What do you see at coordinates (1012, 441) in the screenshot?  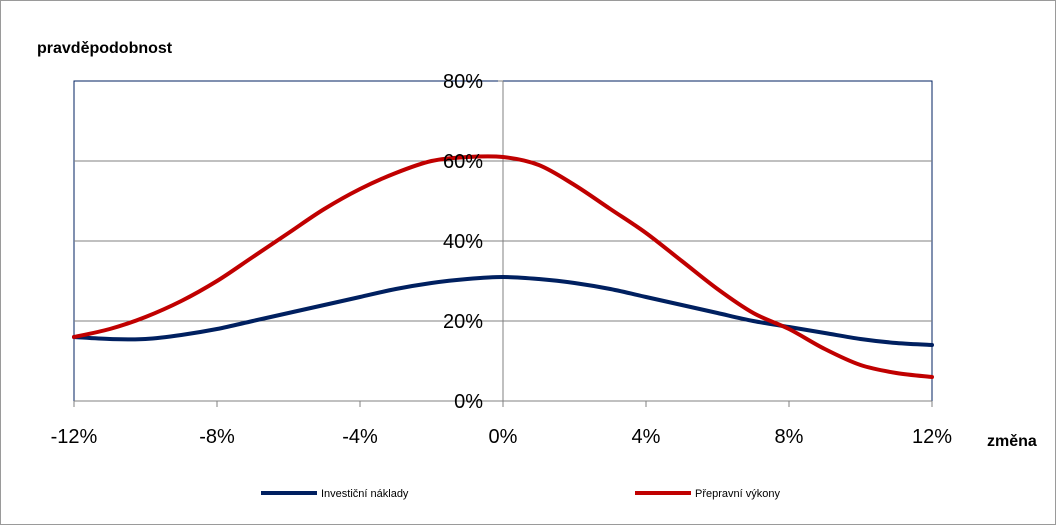 I see `x-axis-title: změna` at bounding box center [1012, 441].